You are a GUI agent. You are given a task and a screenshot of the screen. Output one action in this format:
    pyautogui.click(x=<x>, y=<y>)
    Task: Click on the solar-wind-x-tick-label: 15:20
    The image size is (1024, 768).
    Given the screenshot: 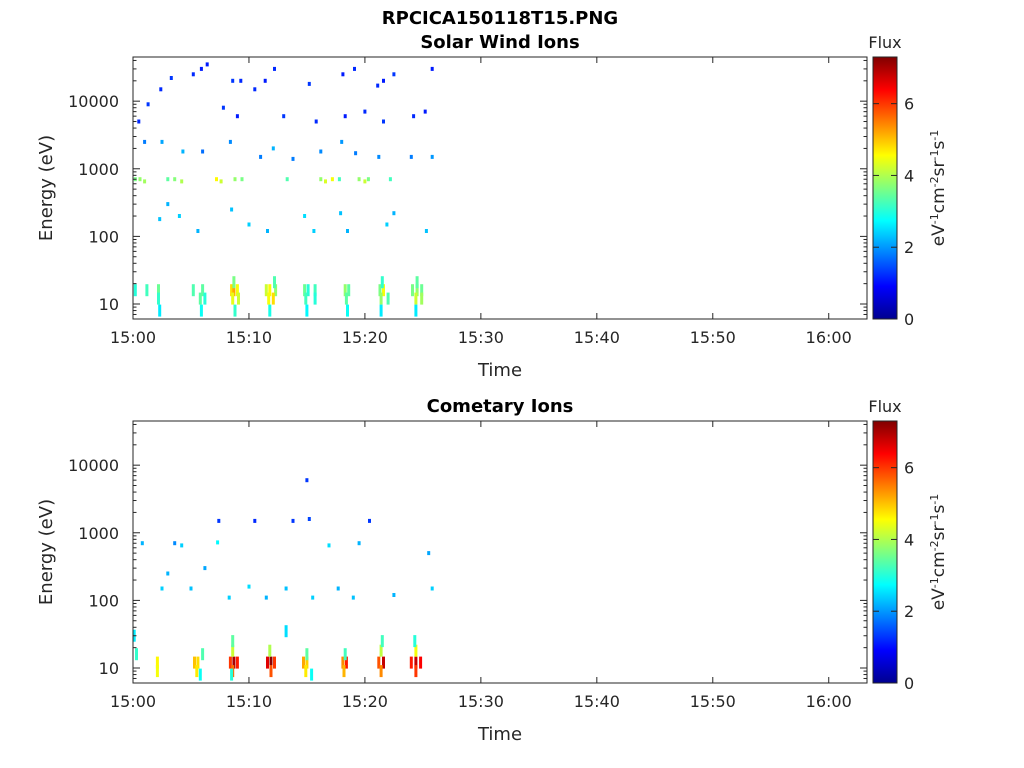 What is the action you would take?
    pyautogui.click(x=365, y=337)
    